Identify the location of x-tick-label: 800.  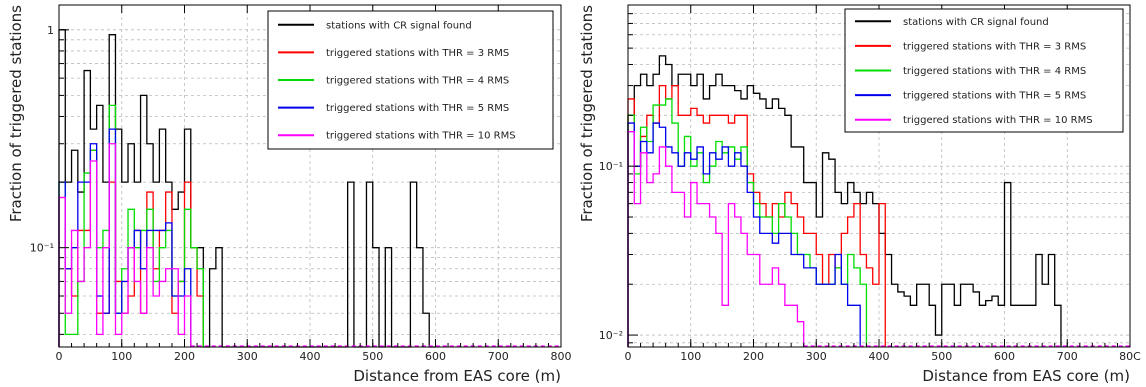
(561, 356).